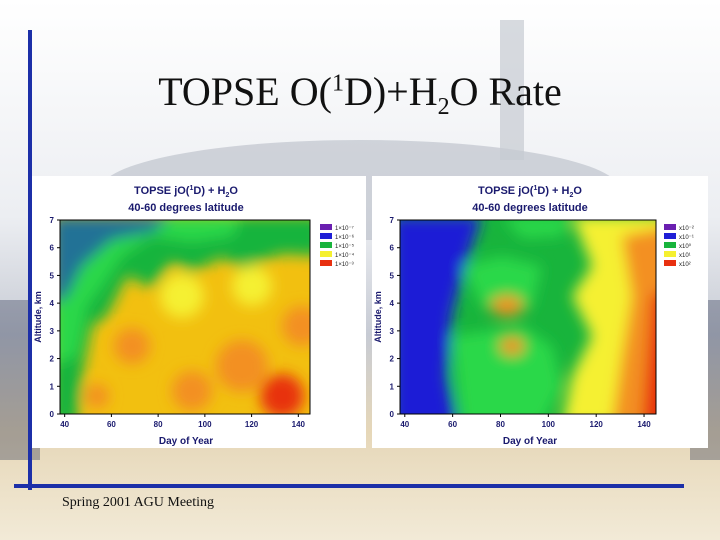 The image size is (720, 540). I want to click on legend: x10⁻² x10⁻¹ x10⁰ x10¹ x10², so click(679, 246).